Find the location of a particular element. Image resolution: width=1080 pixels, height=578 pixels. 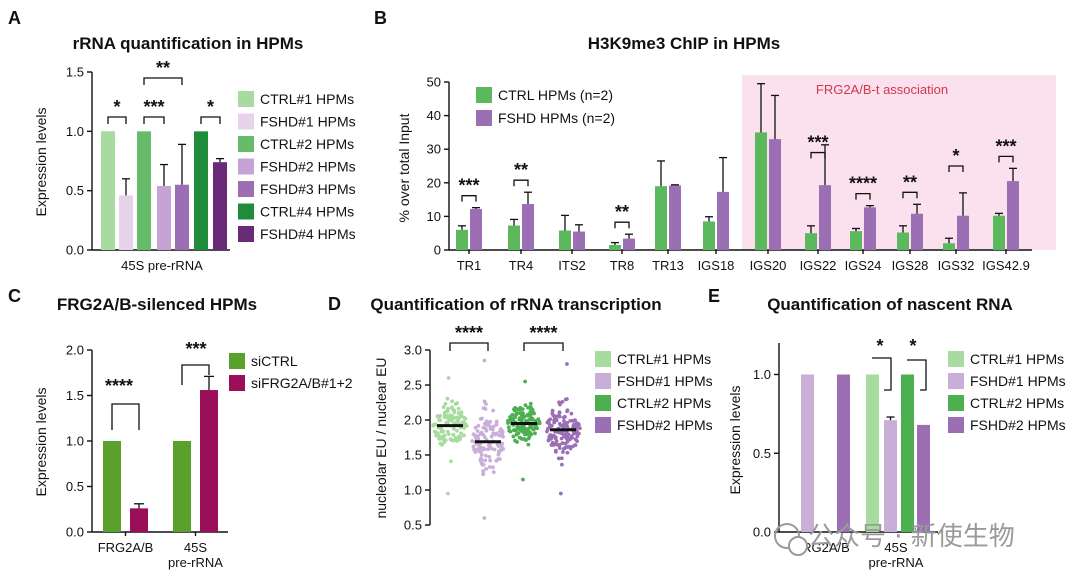

panel-b-y-tick-label: 50 is located at coordinates (434, 82).